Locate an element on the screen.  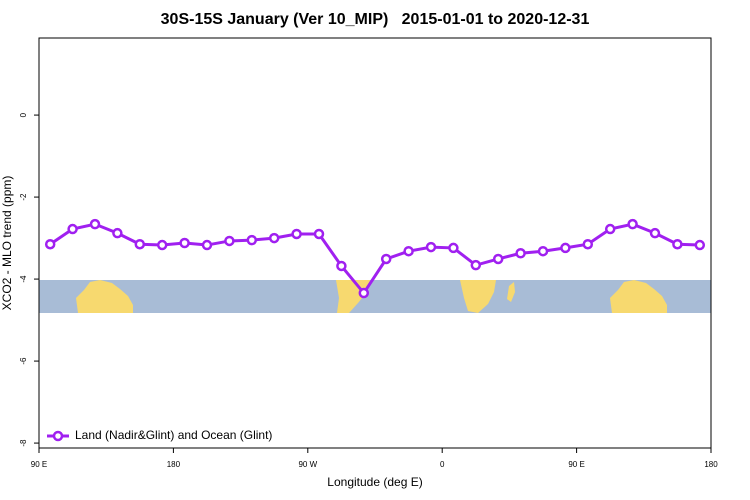
ocean is located at coordinates (375, 296).